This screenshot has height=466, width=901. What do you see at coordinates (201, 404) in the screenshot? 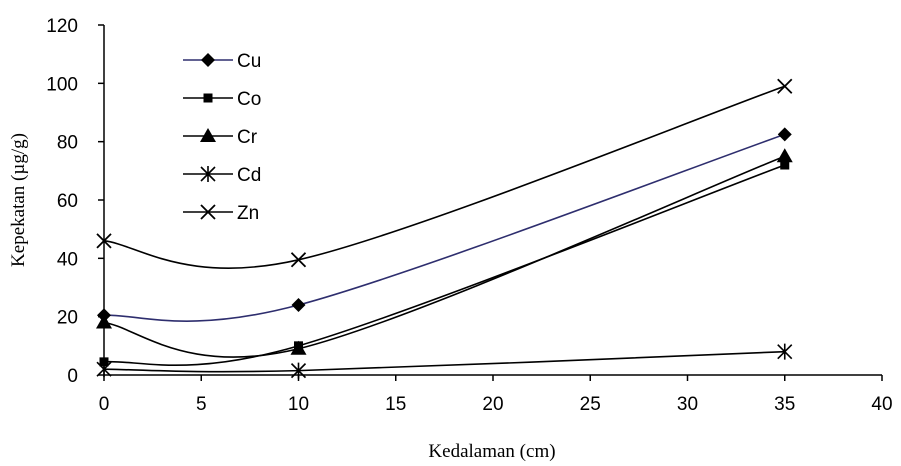
I see `x-tick-label: 5` at bounding box center [201, 404].